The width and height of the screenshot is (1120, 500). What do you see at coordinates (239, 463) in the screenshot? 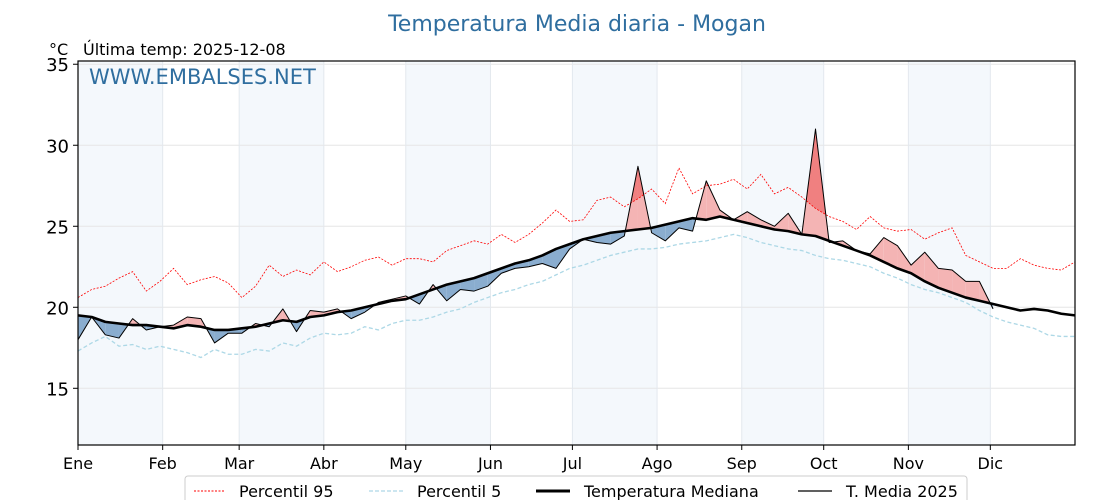
I see `x-tick-label: Mar` at bounding box center [239, 463].